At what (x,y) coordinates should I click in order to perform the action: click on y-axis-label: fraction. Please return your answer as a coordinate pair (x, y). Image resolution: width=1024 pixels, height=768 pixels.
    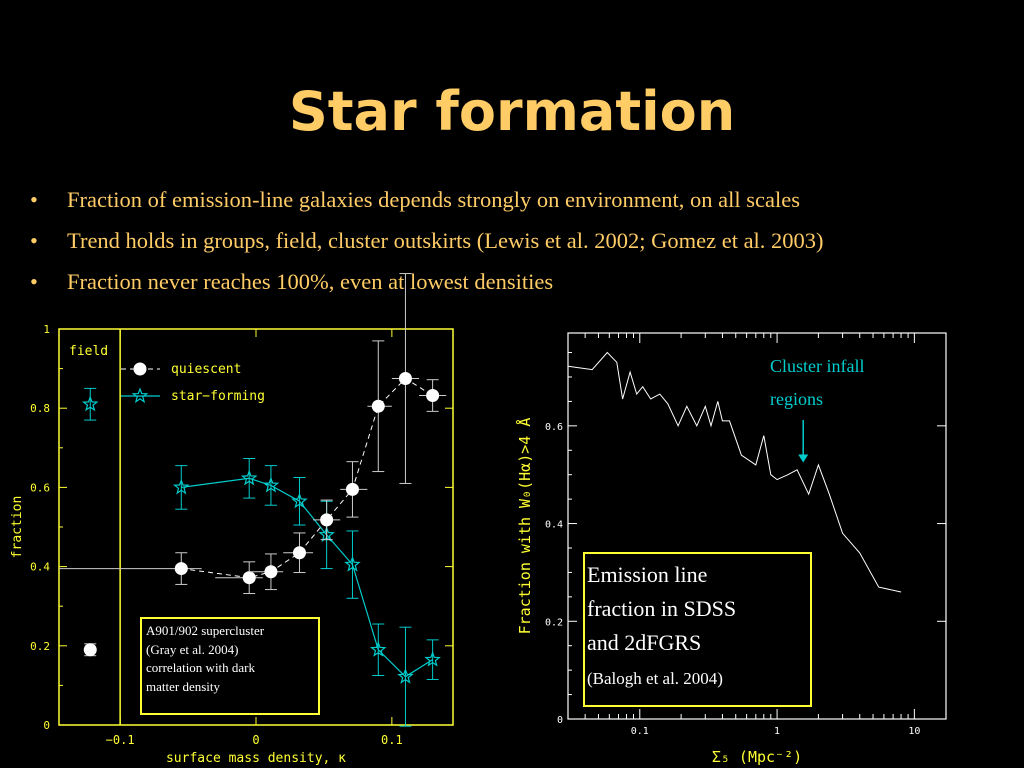
    Looking at the image, I should click on (17, 527).